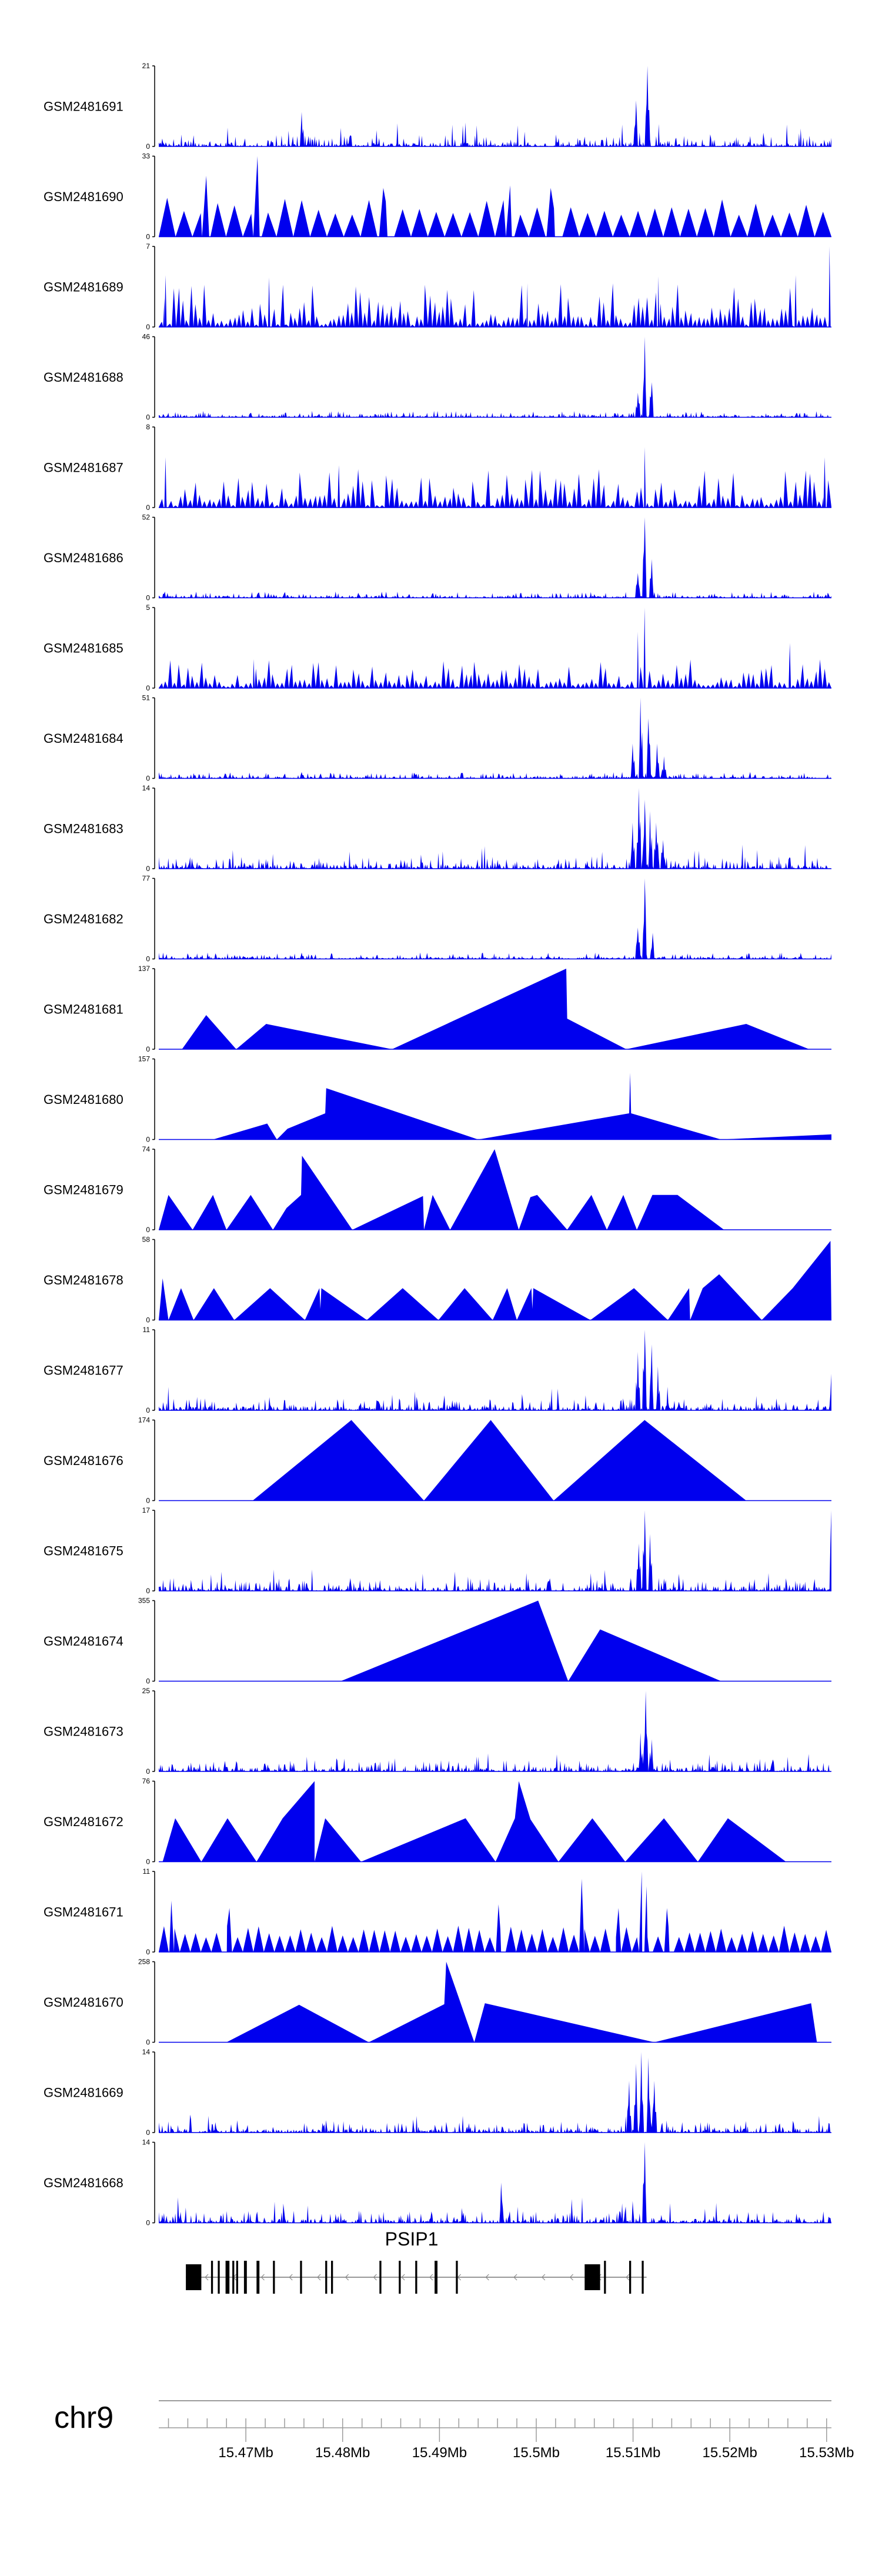 This screenshot has width=882, height=2576. I want to click on track-GSM2481687: GSM2481687 8 0, so click(437, 467).